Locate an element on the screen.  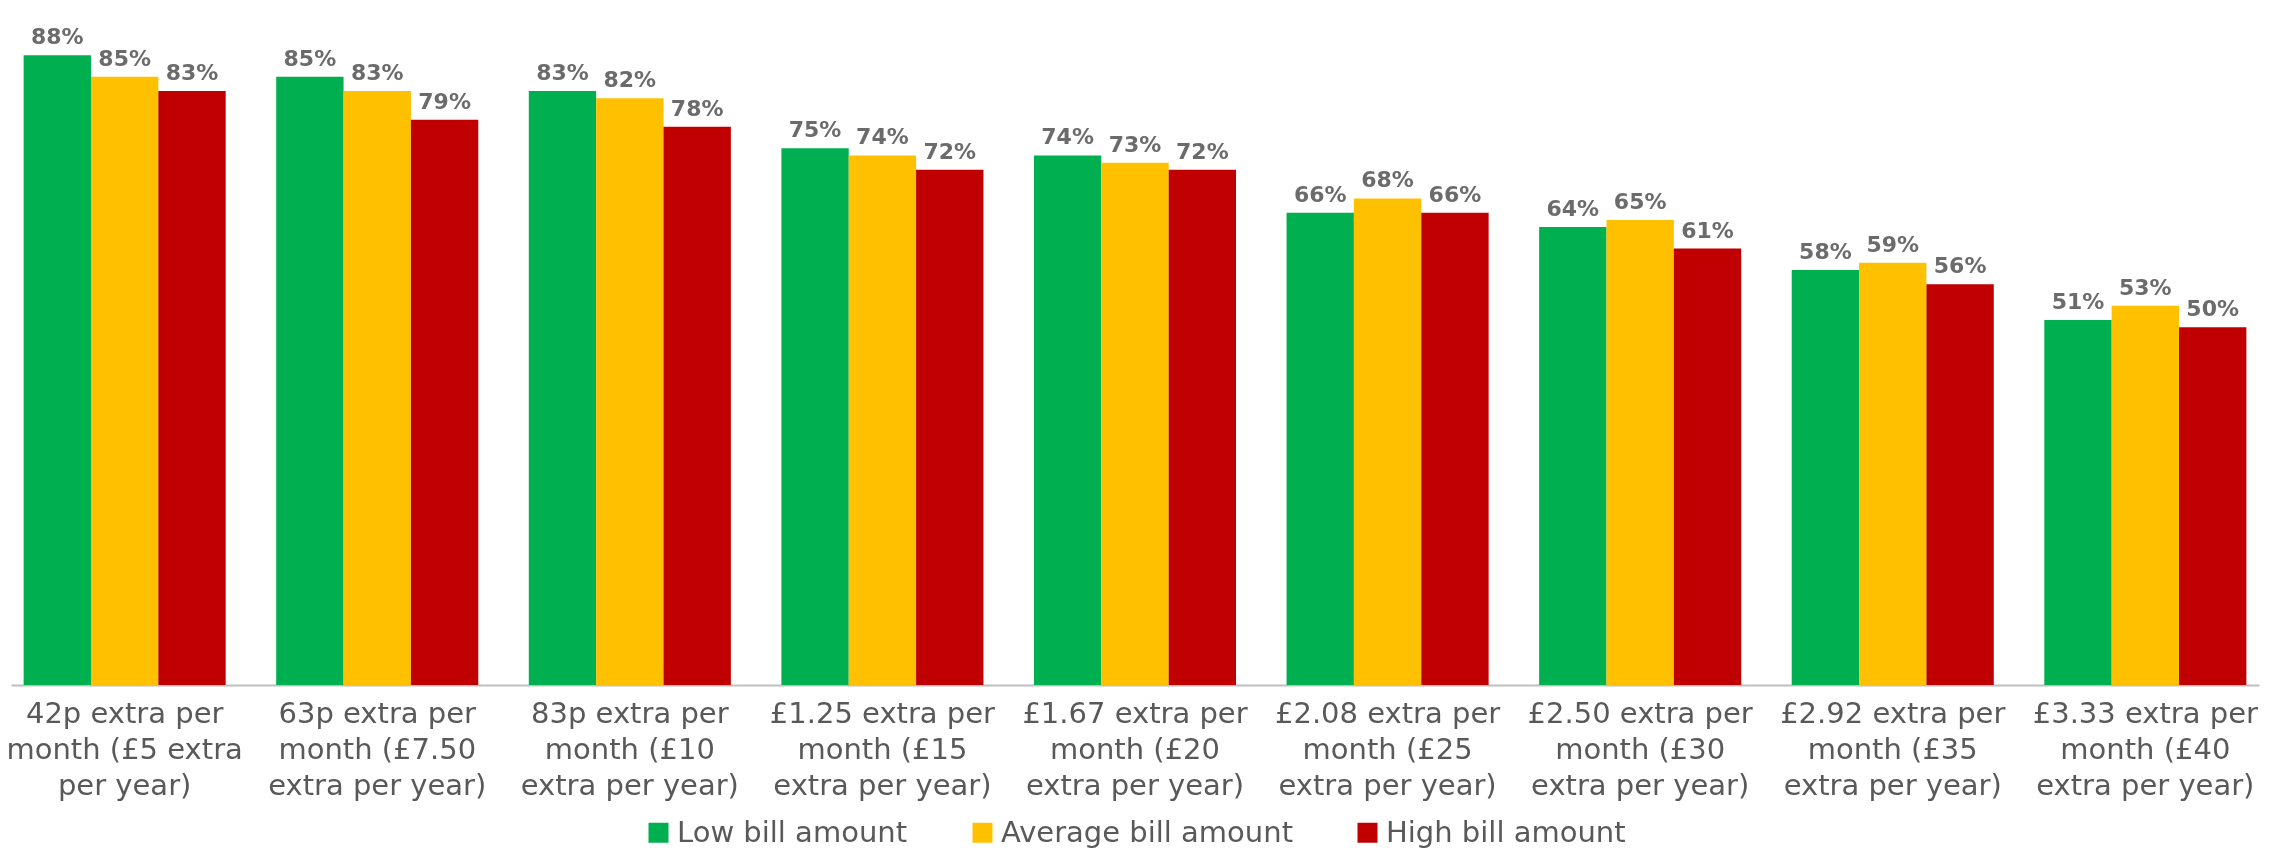
x-tick-label: £3.33 extra per month (£40 extra per year) is located at coordinates (2145, 748).